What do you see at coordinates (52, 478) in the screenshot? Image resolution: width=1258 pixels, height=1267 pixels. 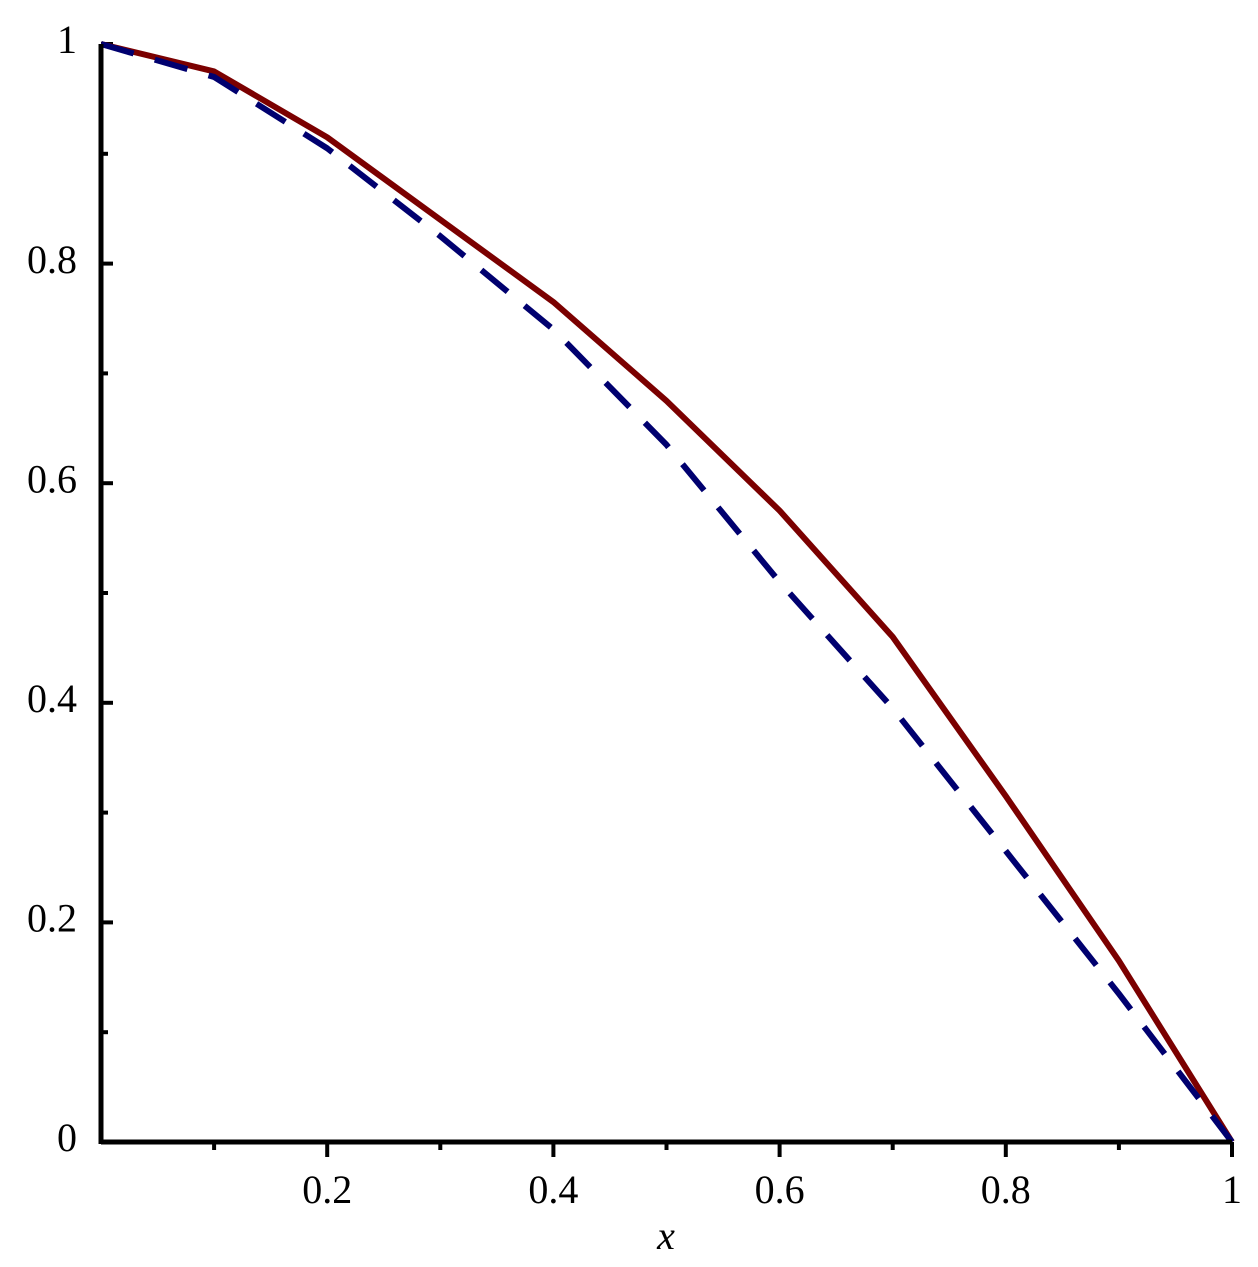 I see `y-tick-label: 0.6` at bounding box center [52, 478].